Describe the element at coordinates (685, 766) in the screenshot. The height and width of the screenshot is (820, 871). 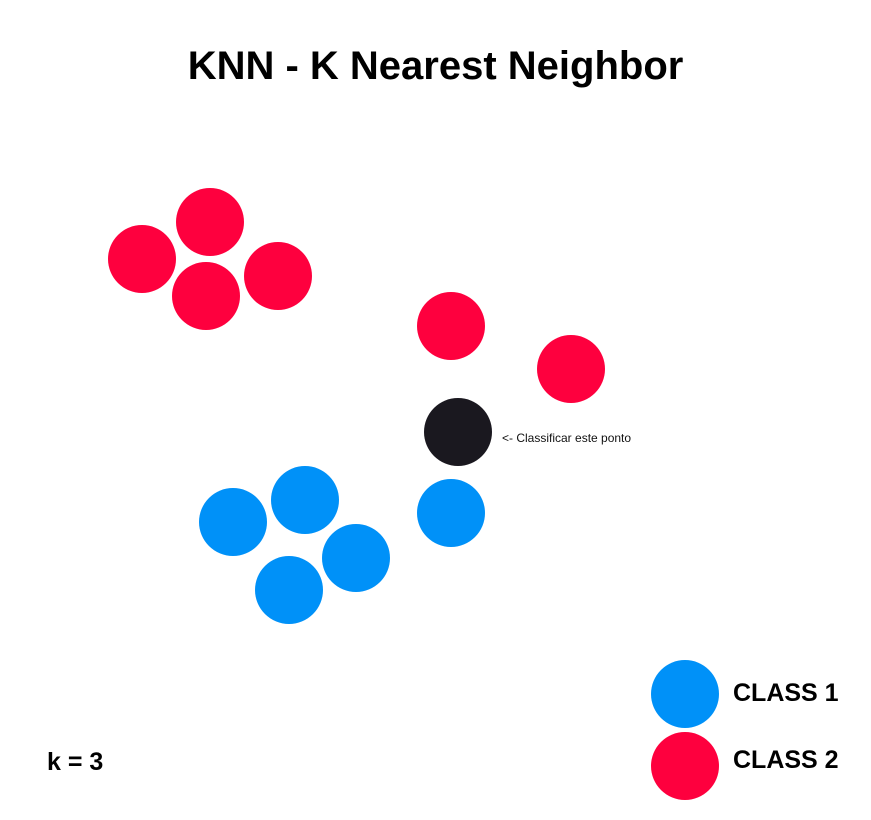
I see `legend-class2-swatch` at that location.